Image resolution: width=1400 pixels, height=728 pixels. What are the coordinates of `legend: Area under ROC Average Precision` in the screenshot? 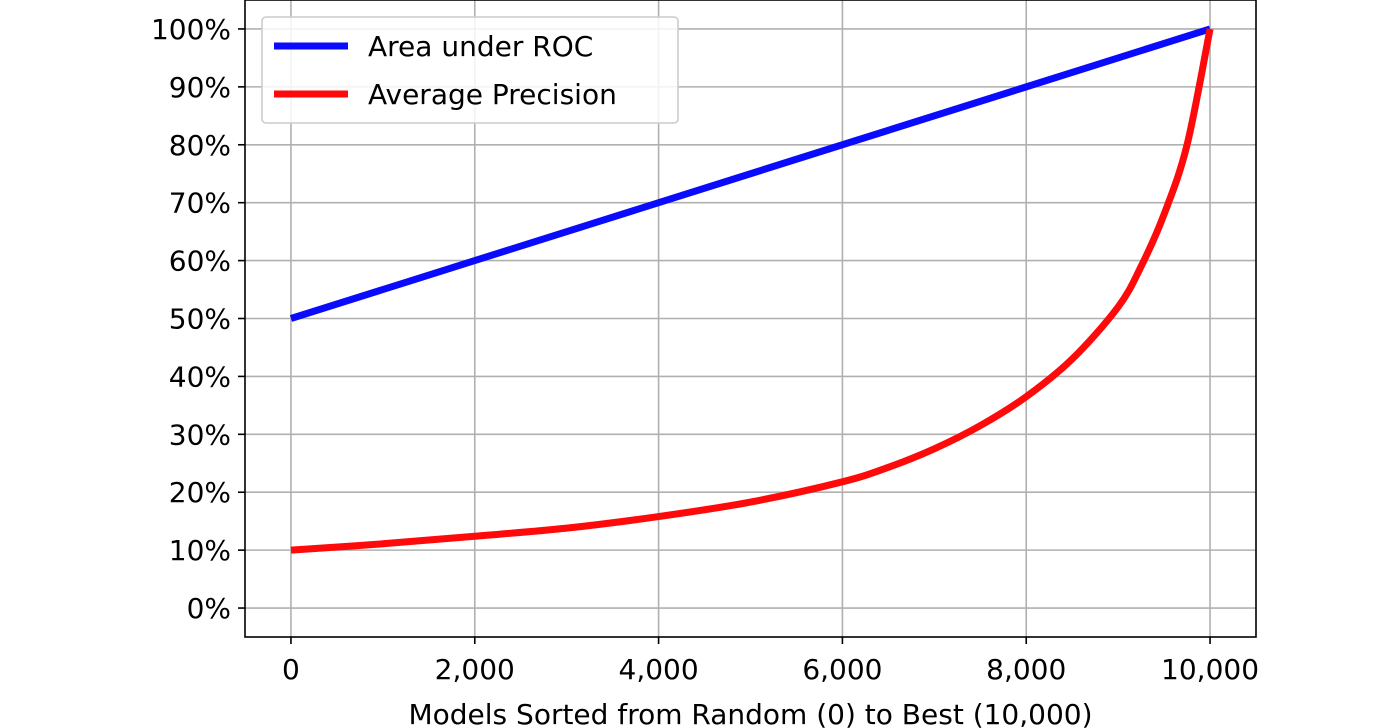 It's located at (470, 70).